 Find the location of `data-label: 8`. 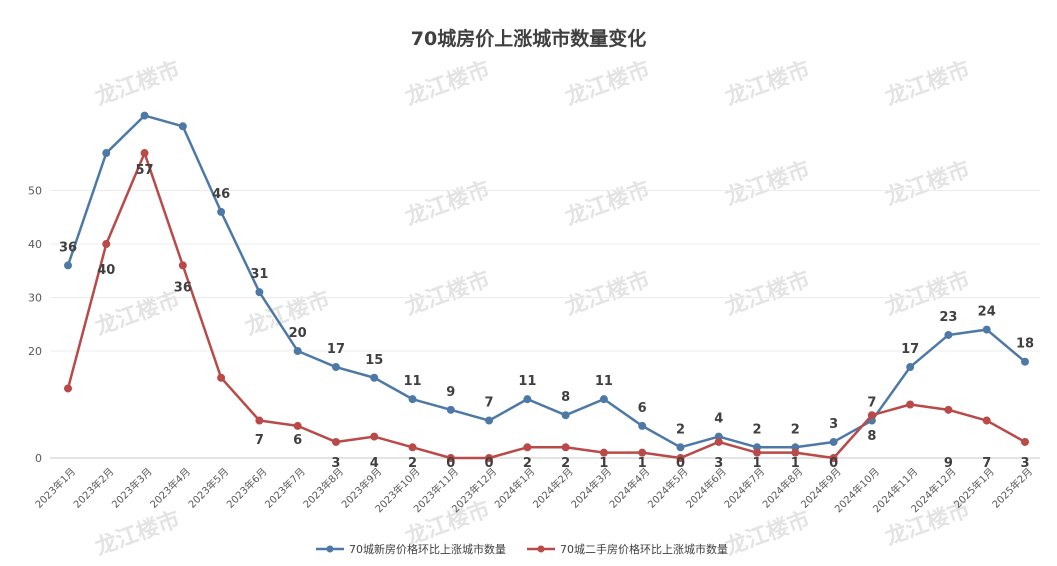

data-label: 8 is located at coordinates (565, 397).